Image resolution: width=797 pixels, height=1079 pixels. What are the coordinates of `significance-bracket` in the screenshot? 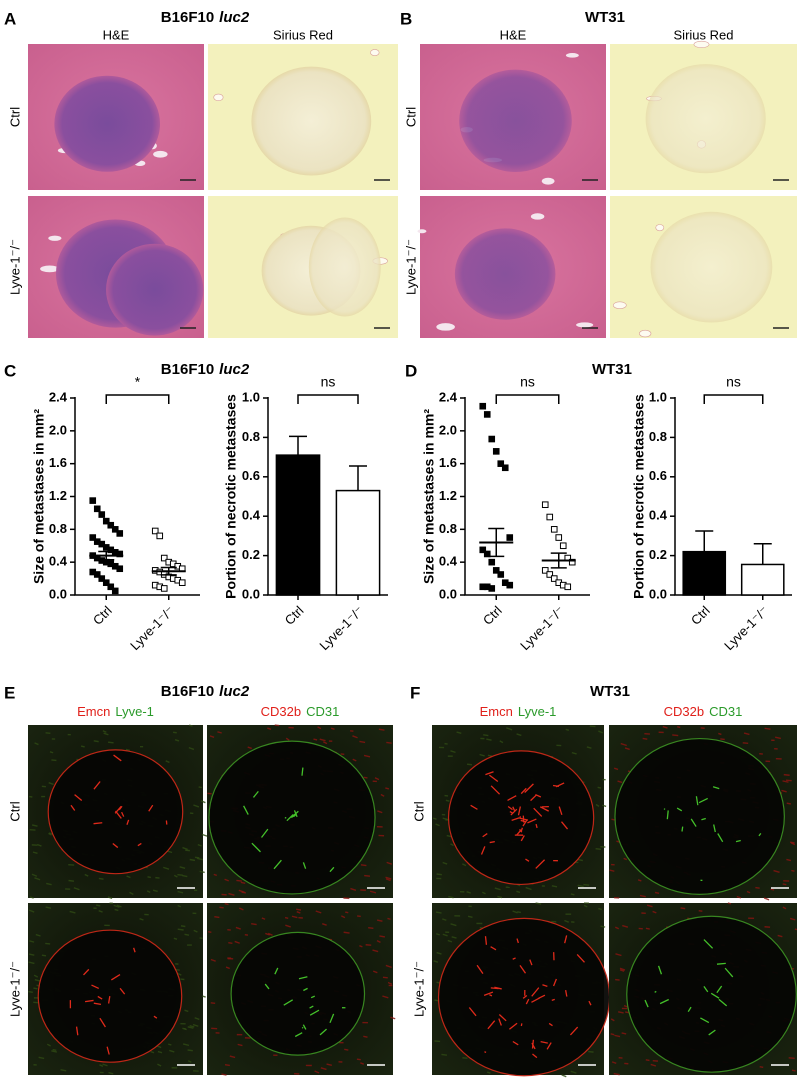 It's located at (527, 399).